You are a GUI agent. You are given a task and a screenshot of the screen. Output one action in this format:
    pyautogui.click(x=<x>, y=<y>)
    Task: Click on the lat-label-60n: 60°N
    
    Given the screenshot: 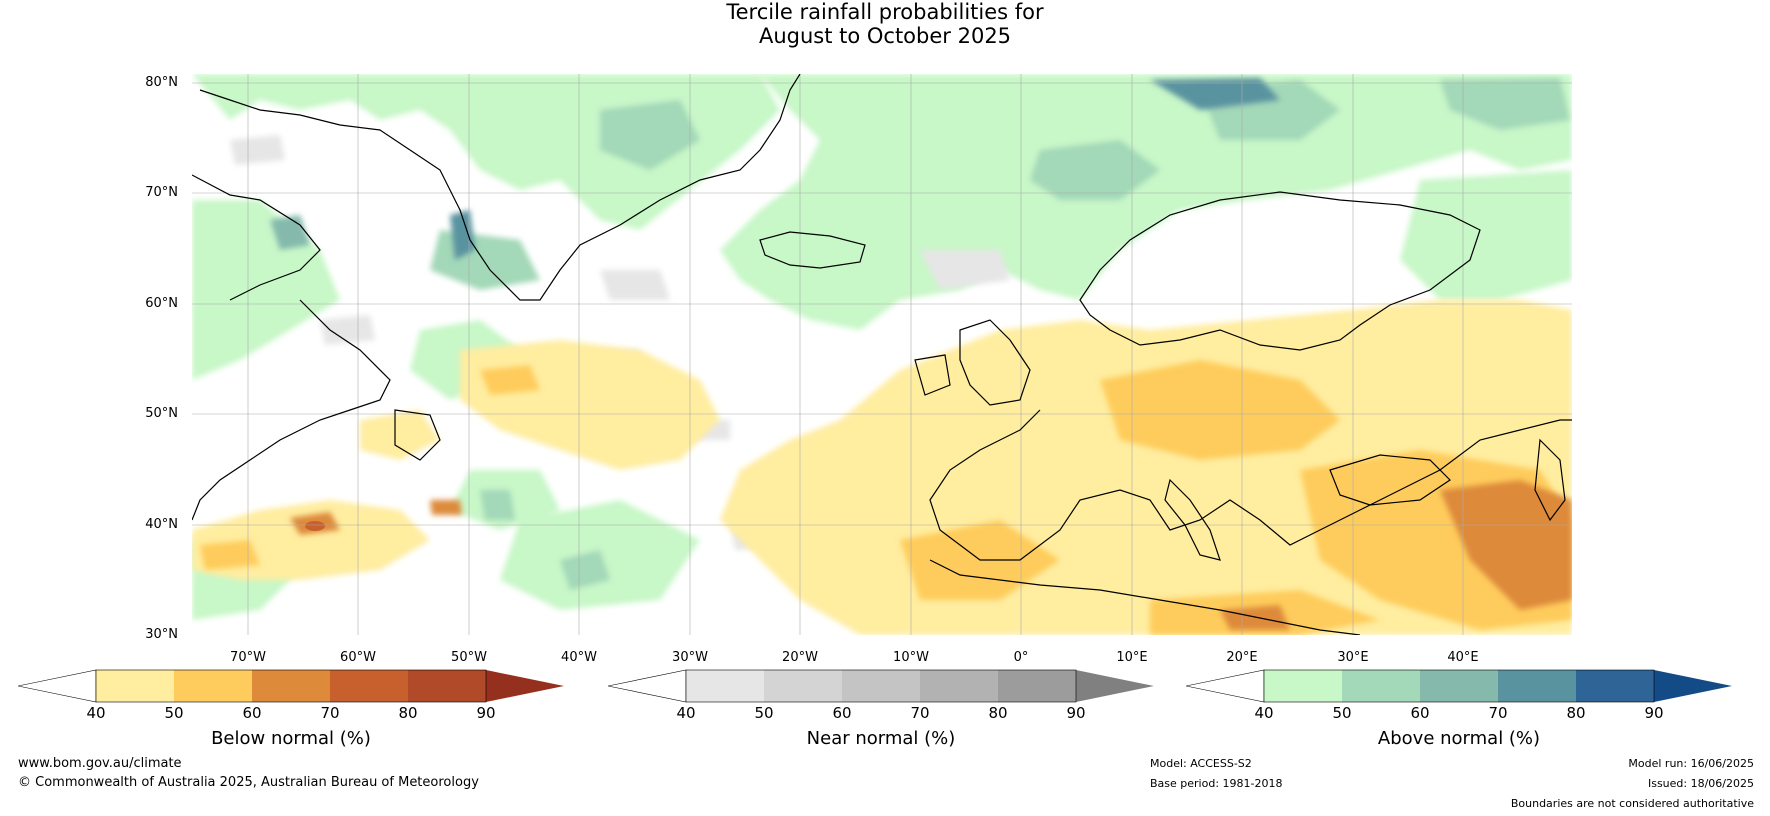 What is the action you would take?
    pyautogui.click(x=161, y=303)
    